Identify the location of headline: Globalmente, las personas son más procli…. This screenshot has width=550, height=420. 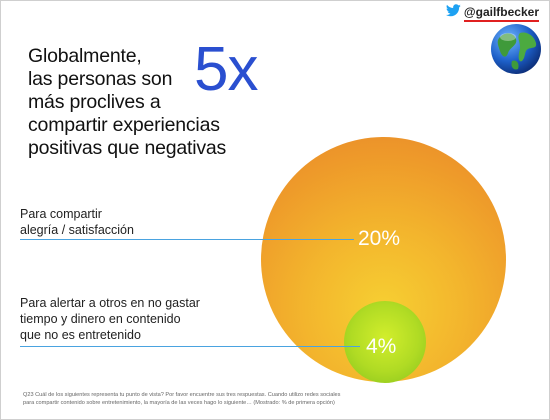
(127, 102).